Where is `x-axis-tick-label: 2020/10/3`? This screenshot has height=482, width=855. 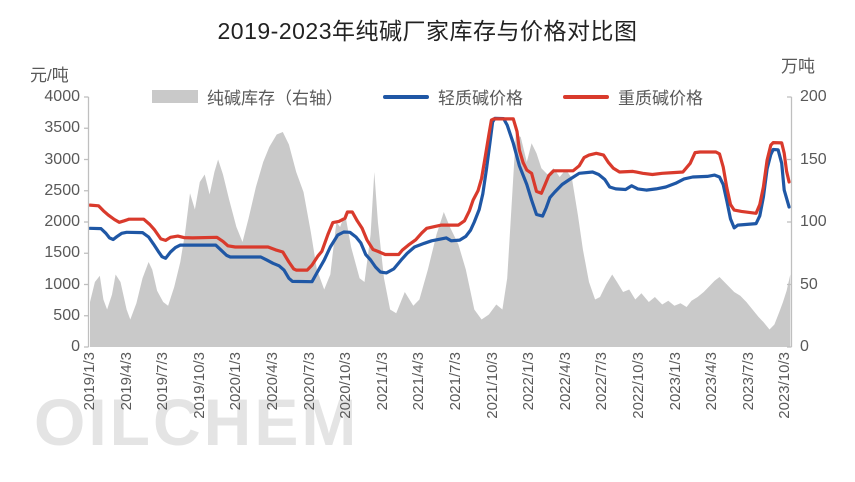 x-axis-tick-label: 2020/10/3 is located at coordinates (346, 385).